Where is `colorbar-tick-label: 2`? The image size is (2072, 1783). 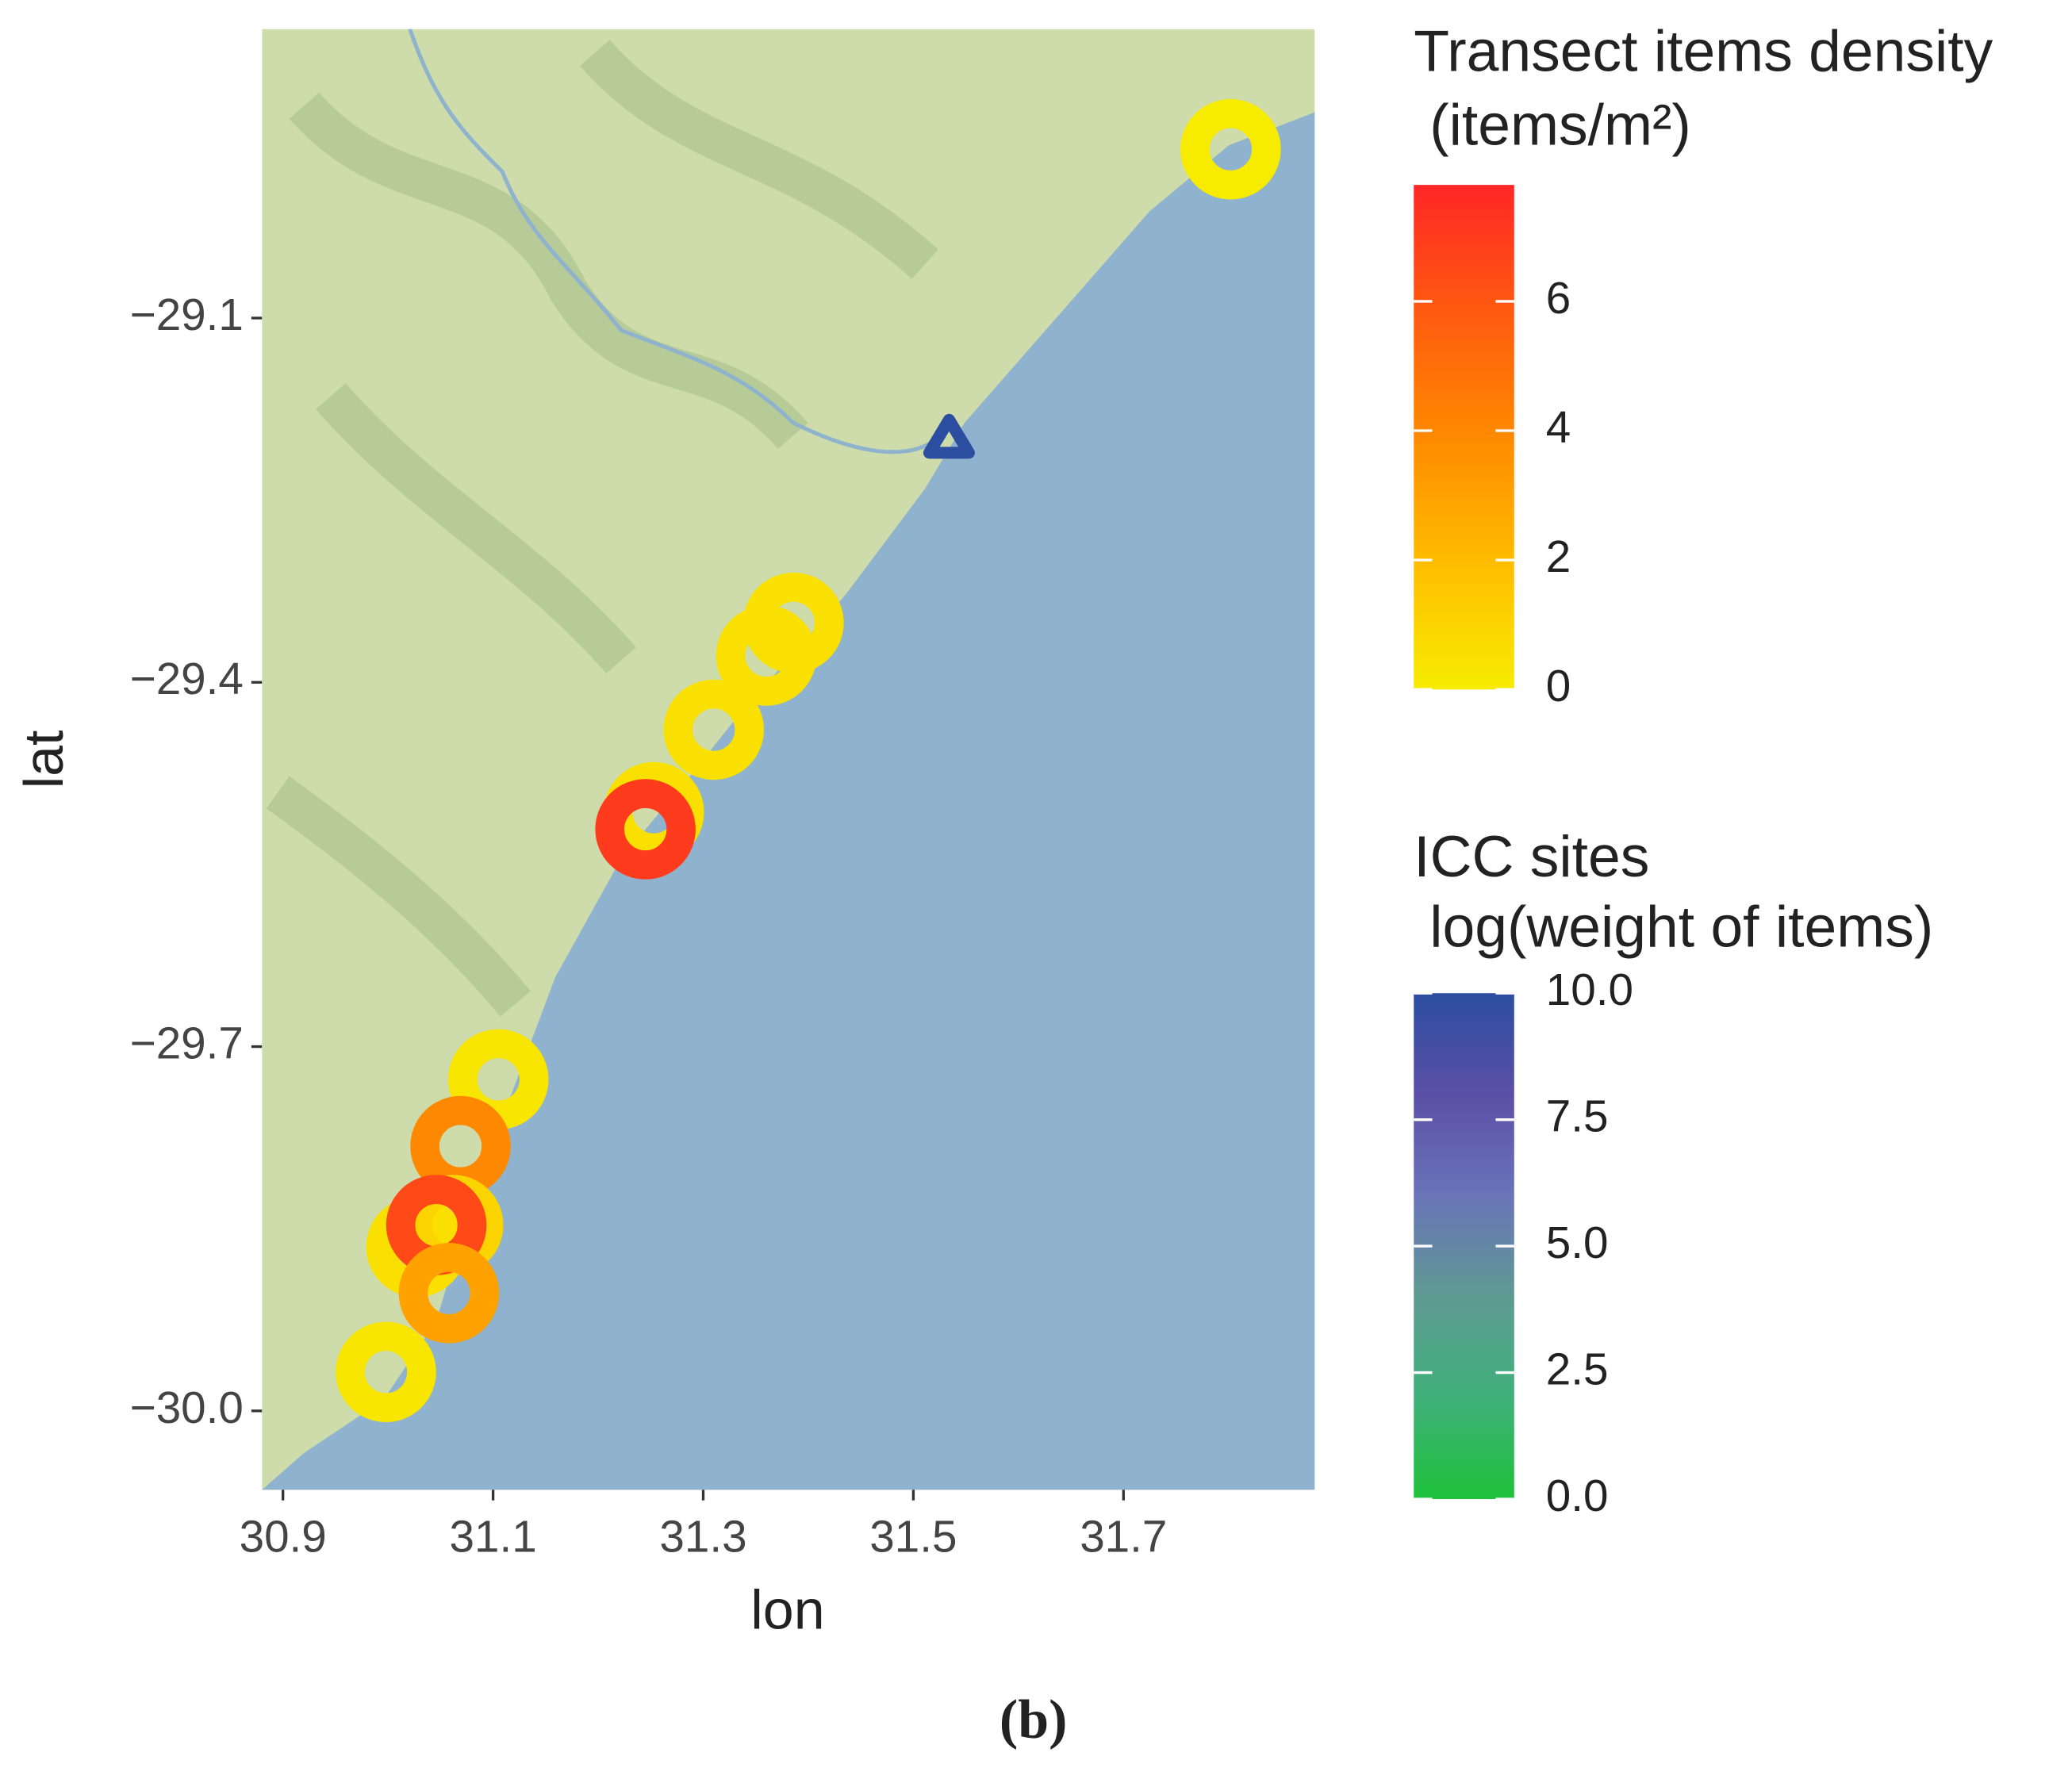
colorbar-tick-label: 2 is located at coordinates (1558, 556).